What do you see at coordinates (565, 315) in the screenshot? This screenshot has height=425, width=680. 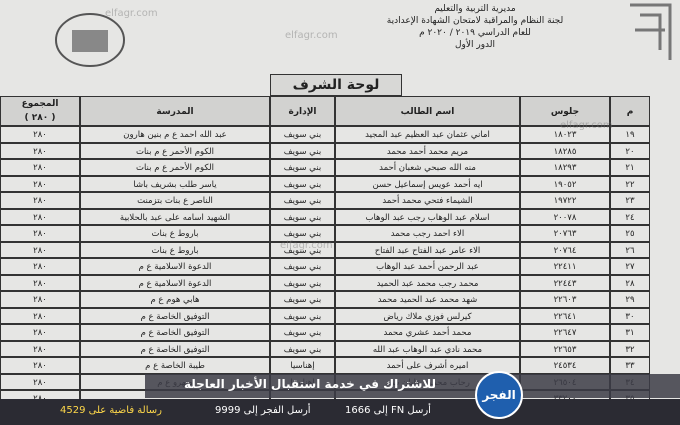 I see `cell: ٢٢٦٤١` at bounding box center [565, 315].